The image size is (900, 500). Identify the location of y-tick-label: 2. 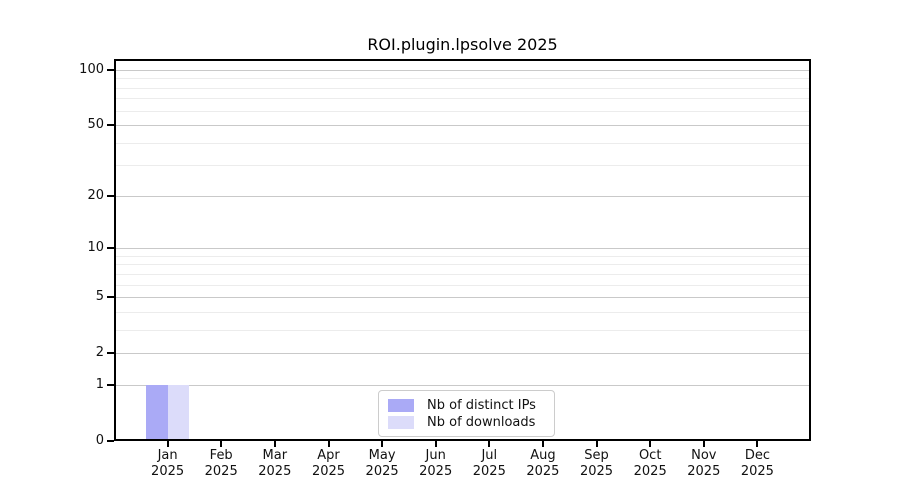
(99, 352).